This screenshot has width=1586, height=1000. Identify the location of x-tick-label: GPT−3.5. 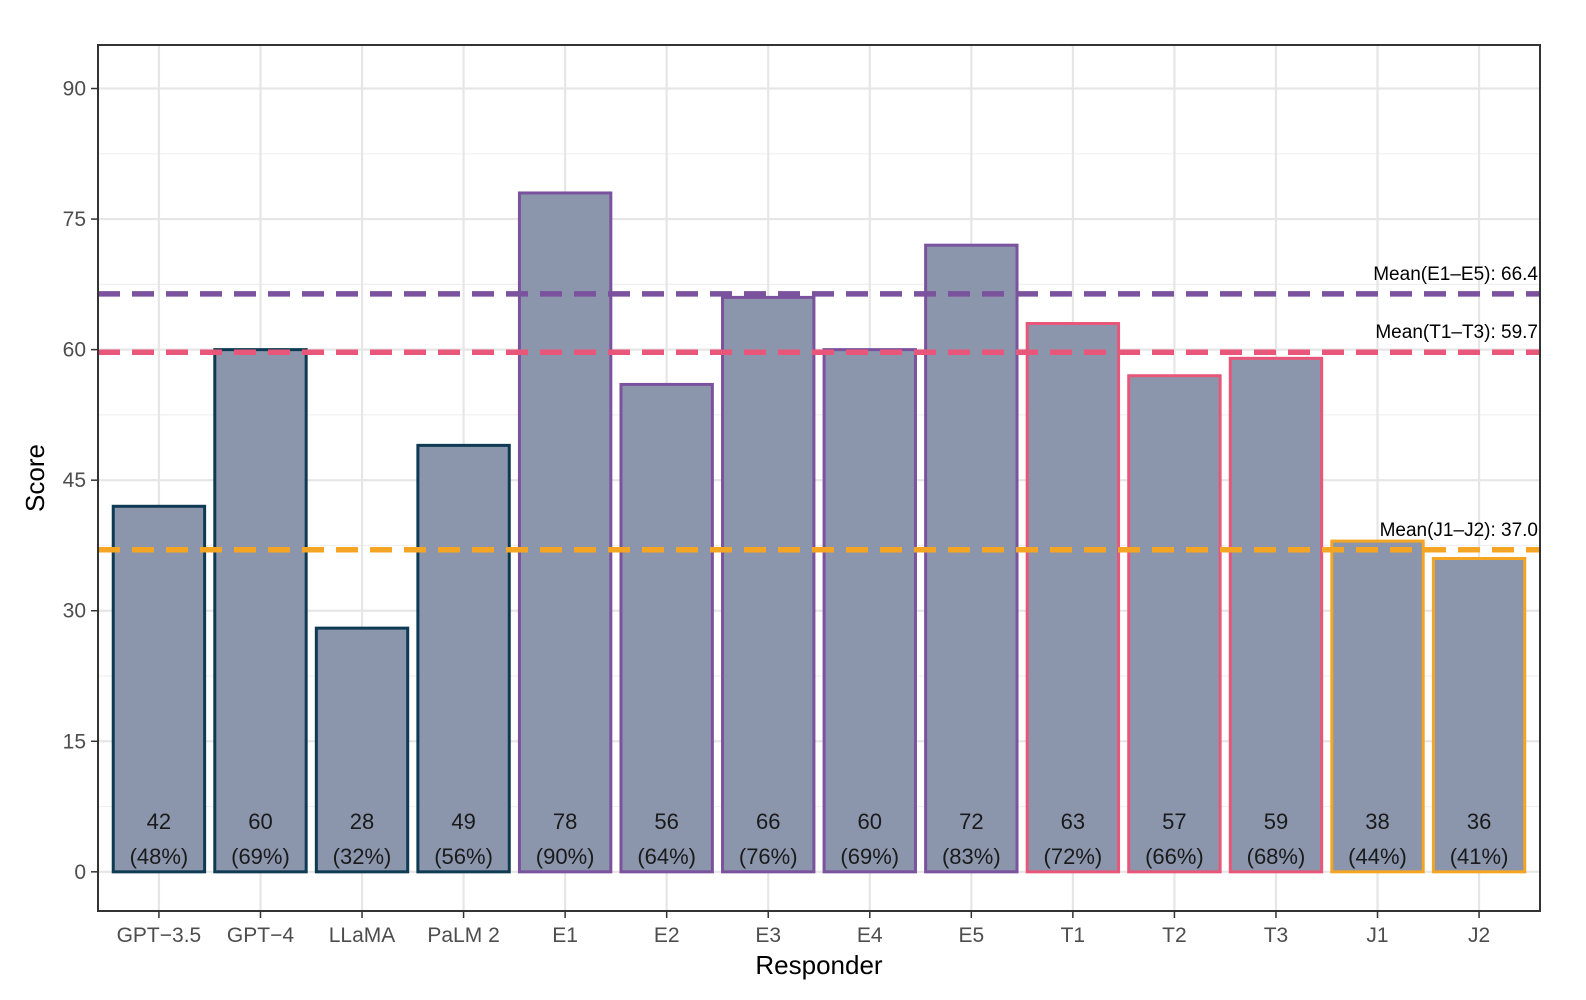
(159, 935).